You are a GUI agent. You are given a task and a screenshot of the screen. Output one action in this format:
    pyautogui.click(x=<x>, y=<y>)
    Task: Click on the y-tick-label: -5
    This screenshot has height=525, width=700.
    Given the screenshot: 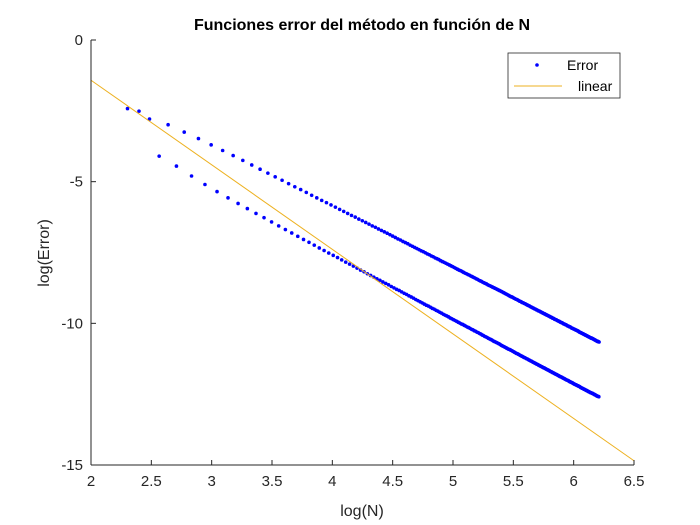 What is the action you would take?
    pyautogui.click(x=76, y=182)
    